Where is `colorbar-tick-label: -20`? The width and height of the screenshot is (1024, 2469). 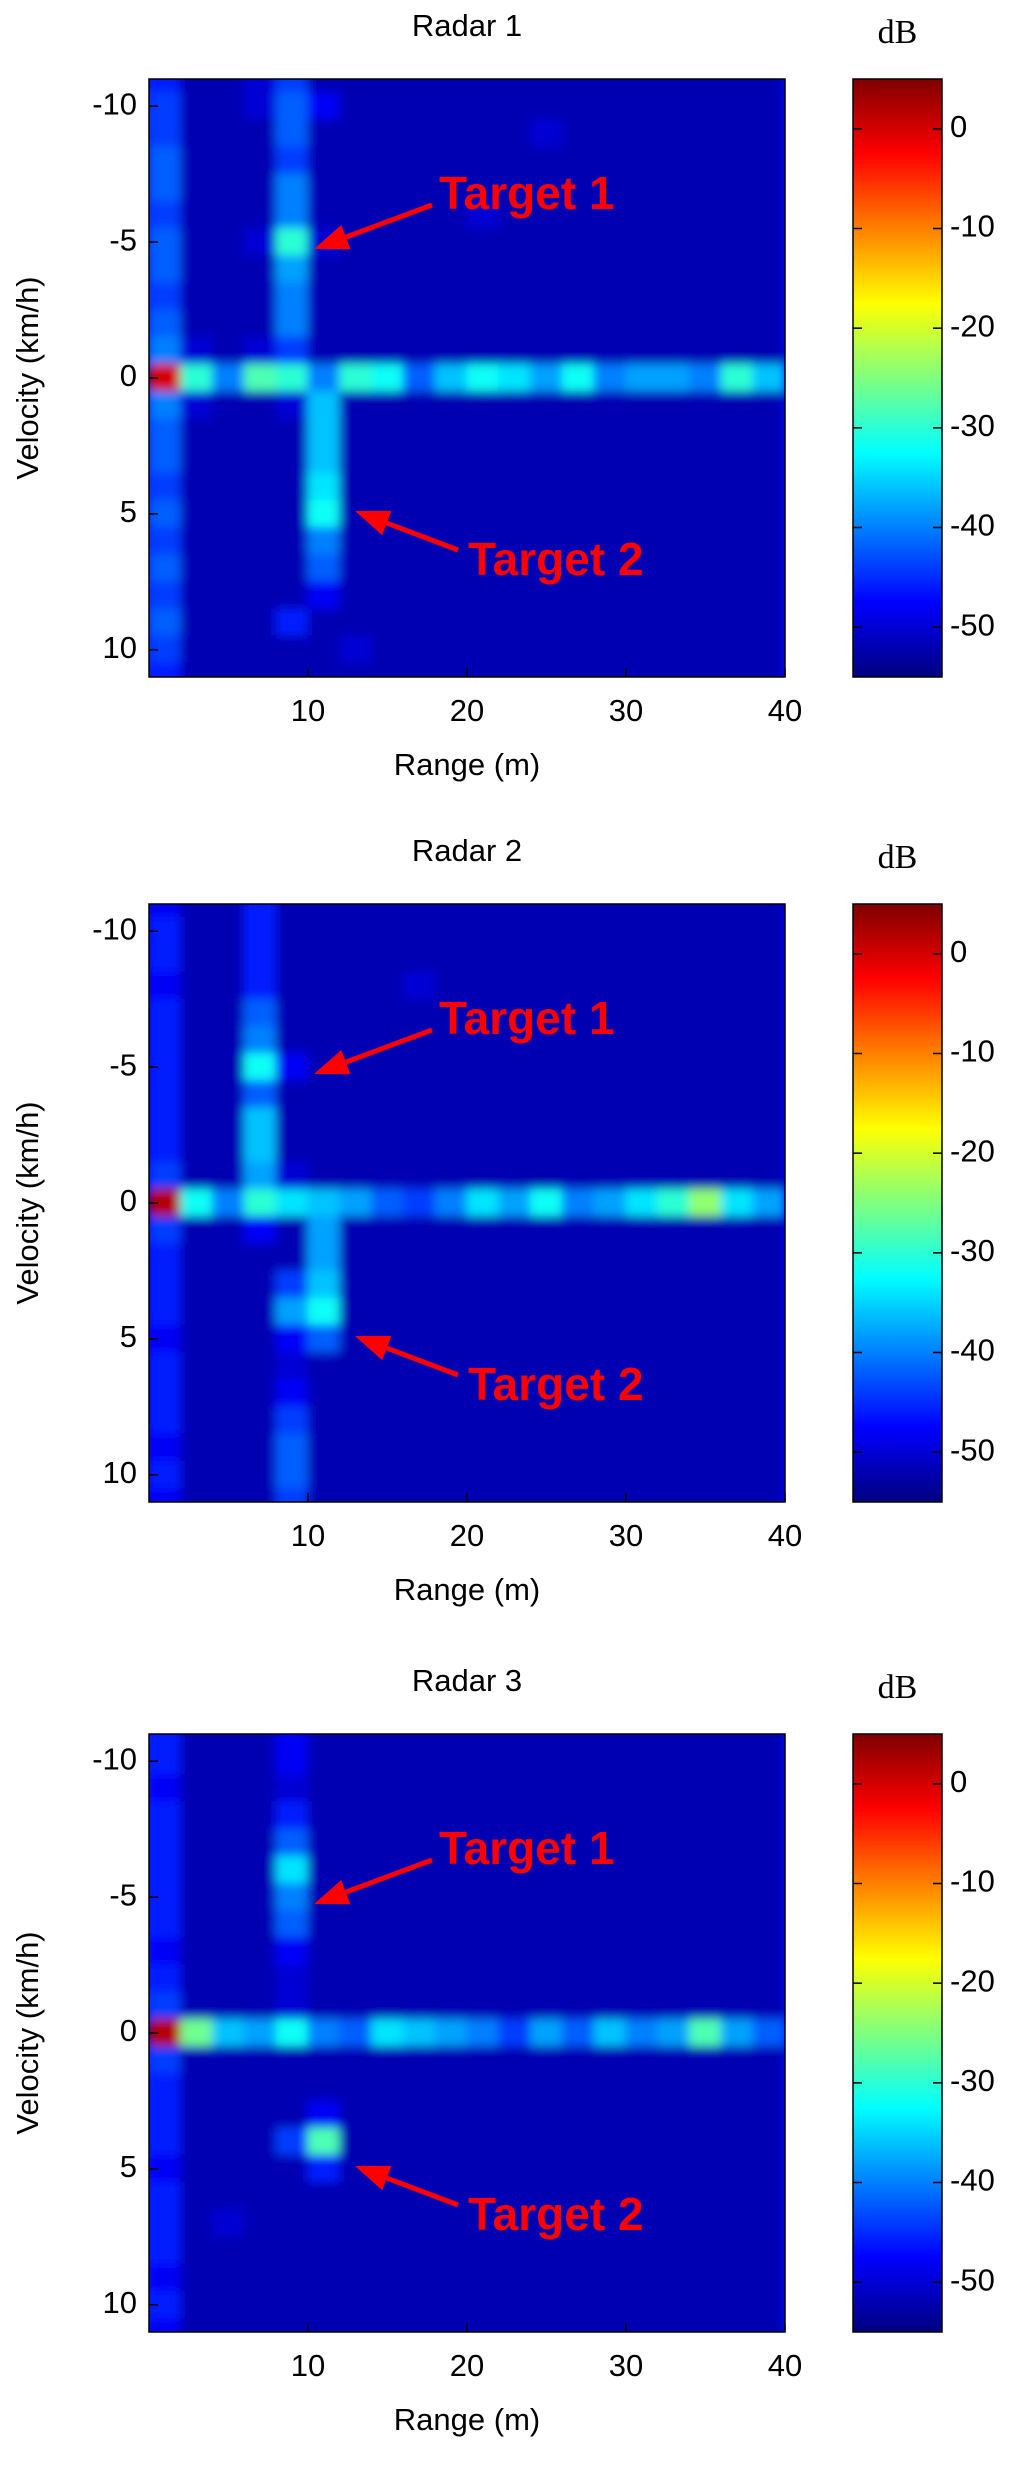 colorbar-tick-label: -20 is located at coordinates (972, 1980).